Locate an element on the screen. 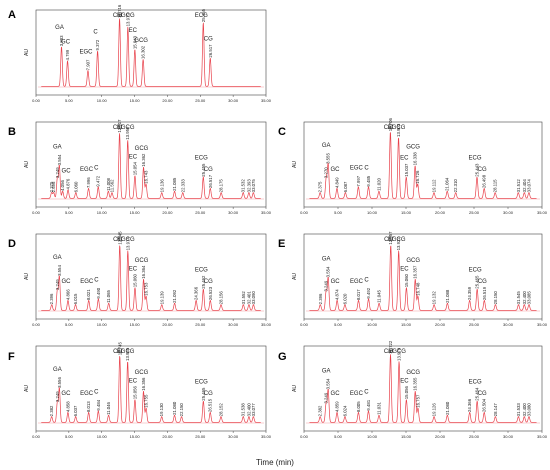 Image resolution: width=550 pixels, height=470 pixels. peak-rt-label: 7.996 is located at coordinates (88, 182).